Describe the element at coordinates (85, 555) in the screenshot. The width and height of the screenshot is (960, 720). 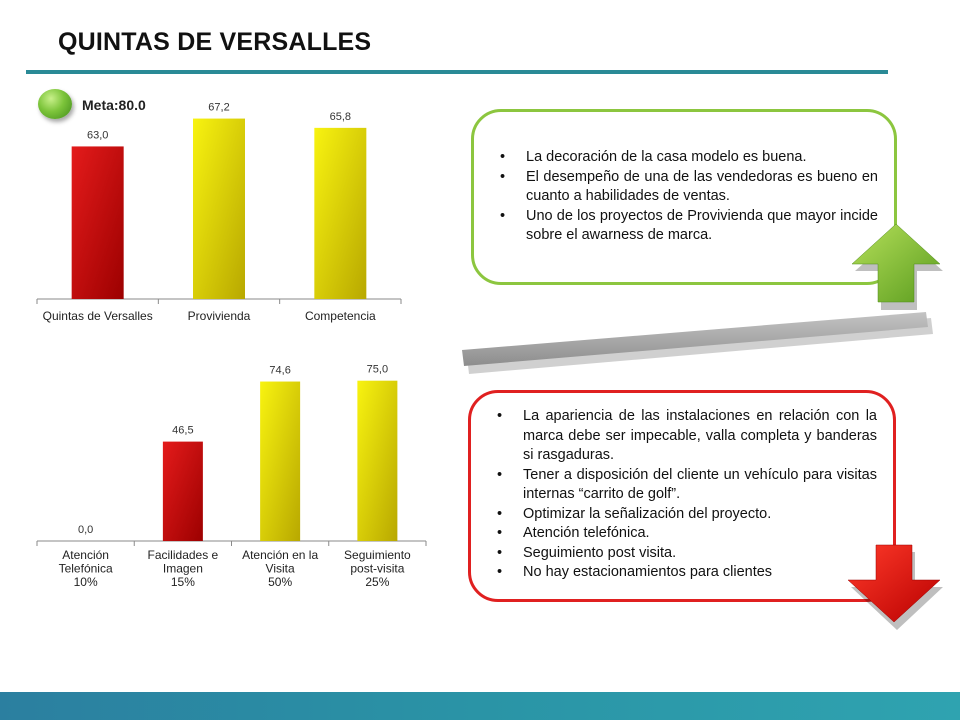
I see `category-label: Atención` at that location.